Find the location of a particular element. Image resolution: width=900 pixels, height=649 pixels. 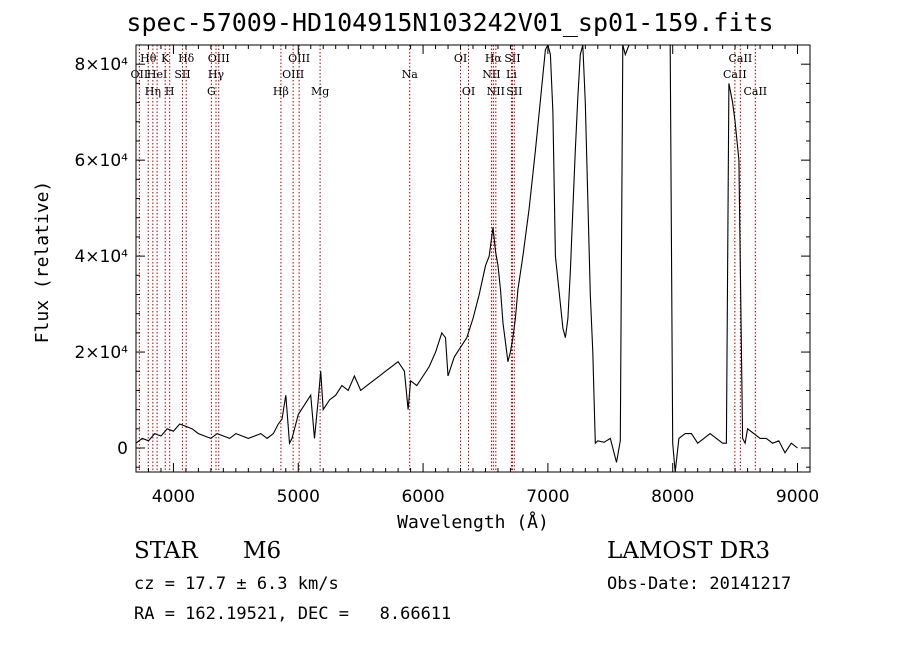

y-axis-label: Flux (relative) is located at coordinates (42, 262).